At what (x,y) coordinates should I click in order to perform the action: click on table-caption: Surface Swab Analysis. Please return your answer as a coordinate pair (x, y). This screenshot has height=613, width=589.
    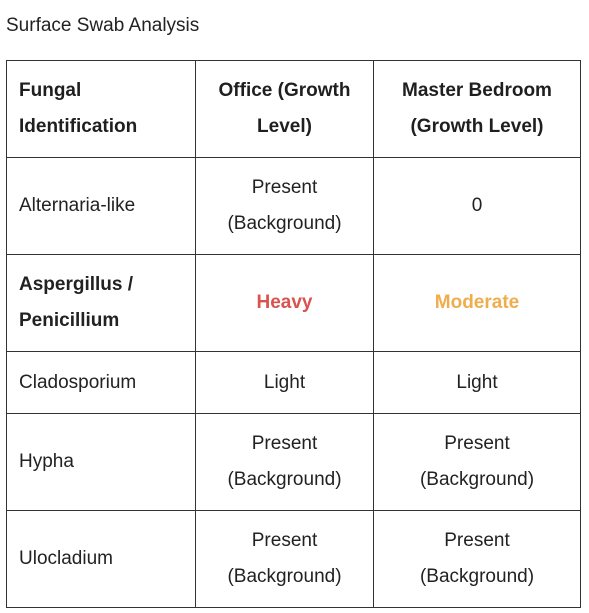
    Looking at the image, I should click on (103, 25).